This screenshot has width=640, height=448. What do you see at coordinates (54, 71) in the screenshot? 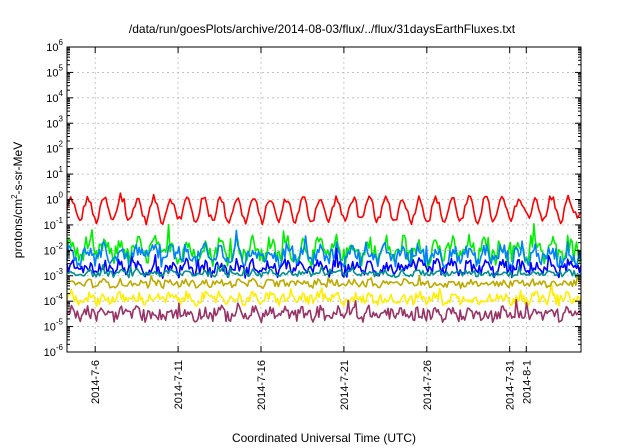
I see `y-tick-label: 10⁵` at bounding box center [54, 71].